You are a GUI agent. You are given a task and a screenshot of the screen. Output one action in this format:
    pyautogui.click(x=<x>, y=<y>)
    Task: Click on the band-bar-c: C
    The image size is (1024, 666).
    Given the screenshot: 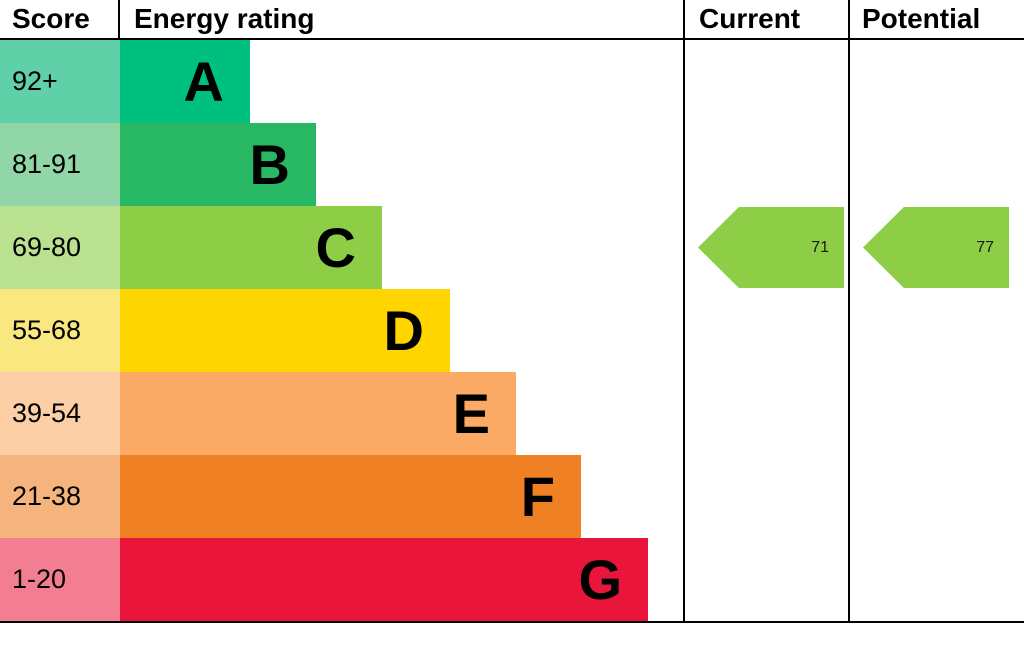 What is the action you would take?
    pyautogui.click(x=251, y=247)
    